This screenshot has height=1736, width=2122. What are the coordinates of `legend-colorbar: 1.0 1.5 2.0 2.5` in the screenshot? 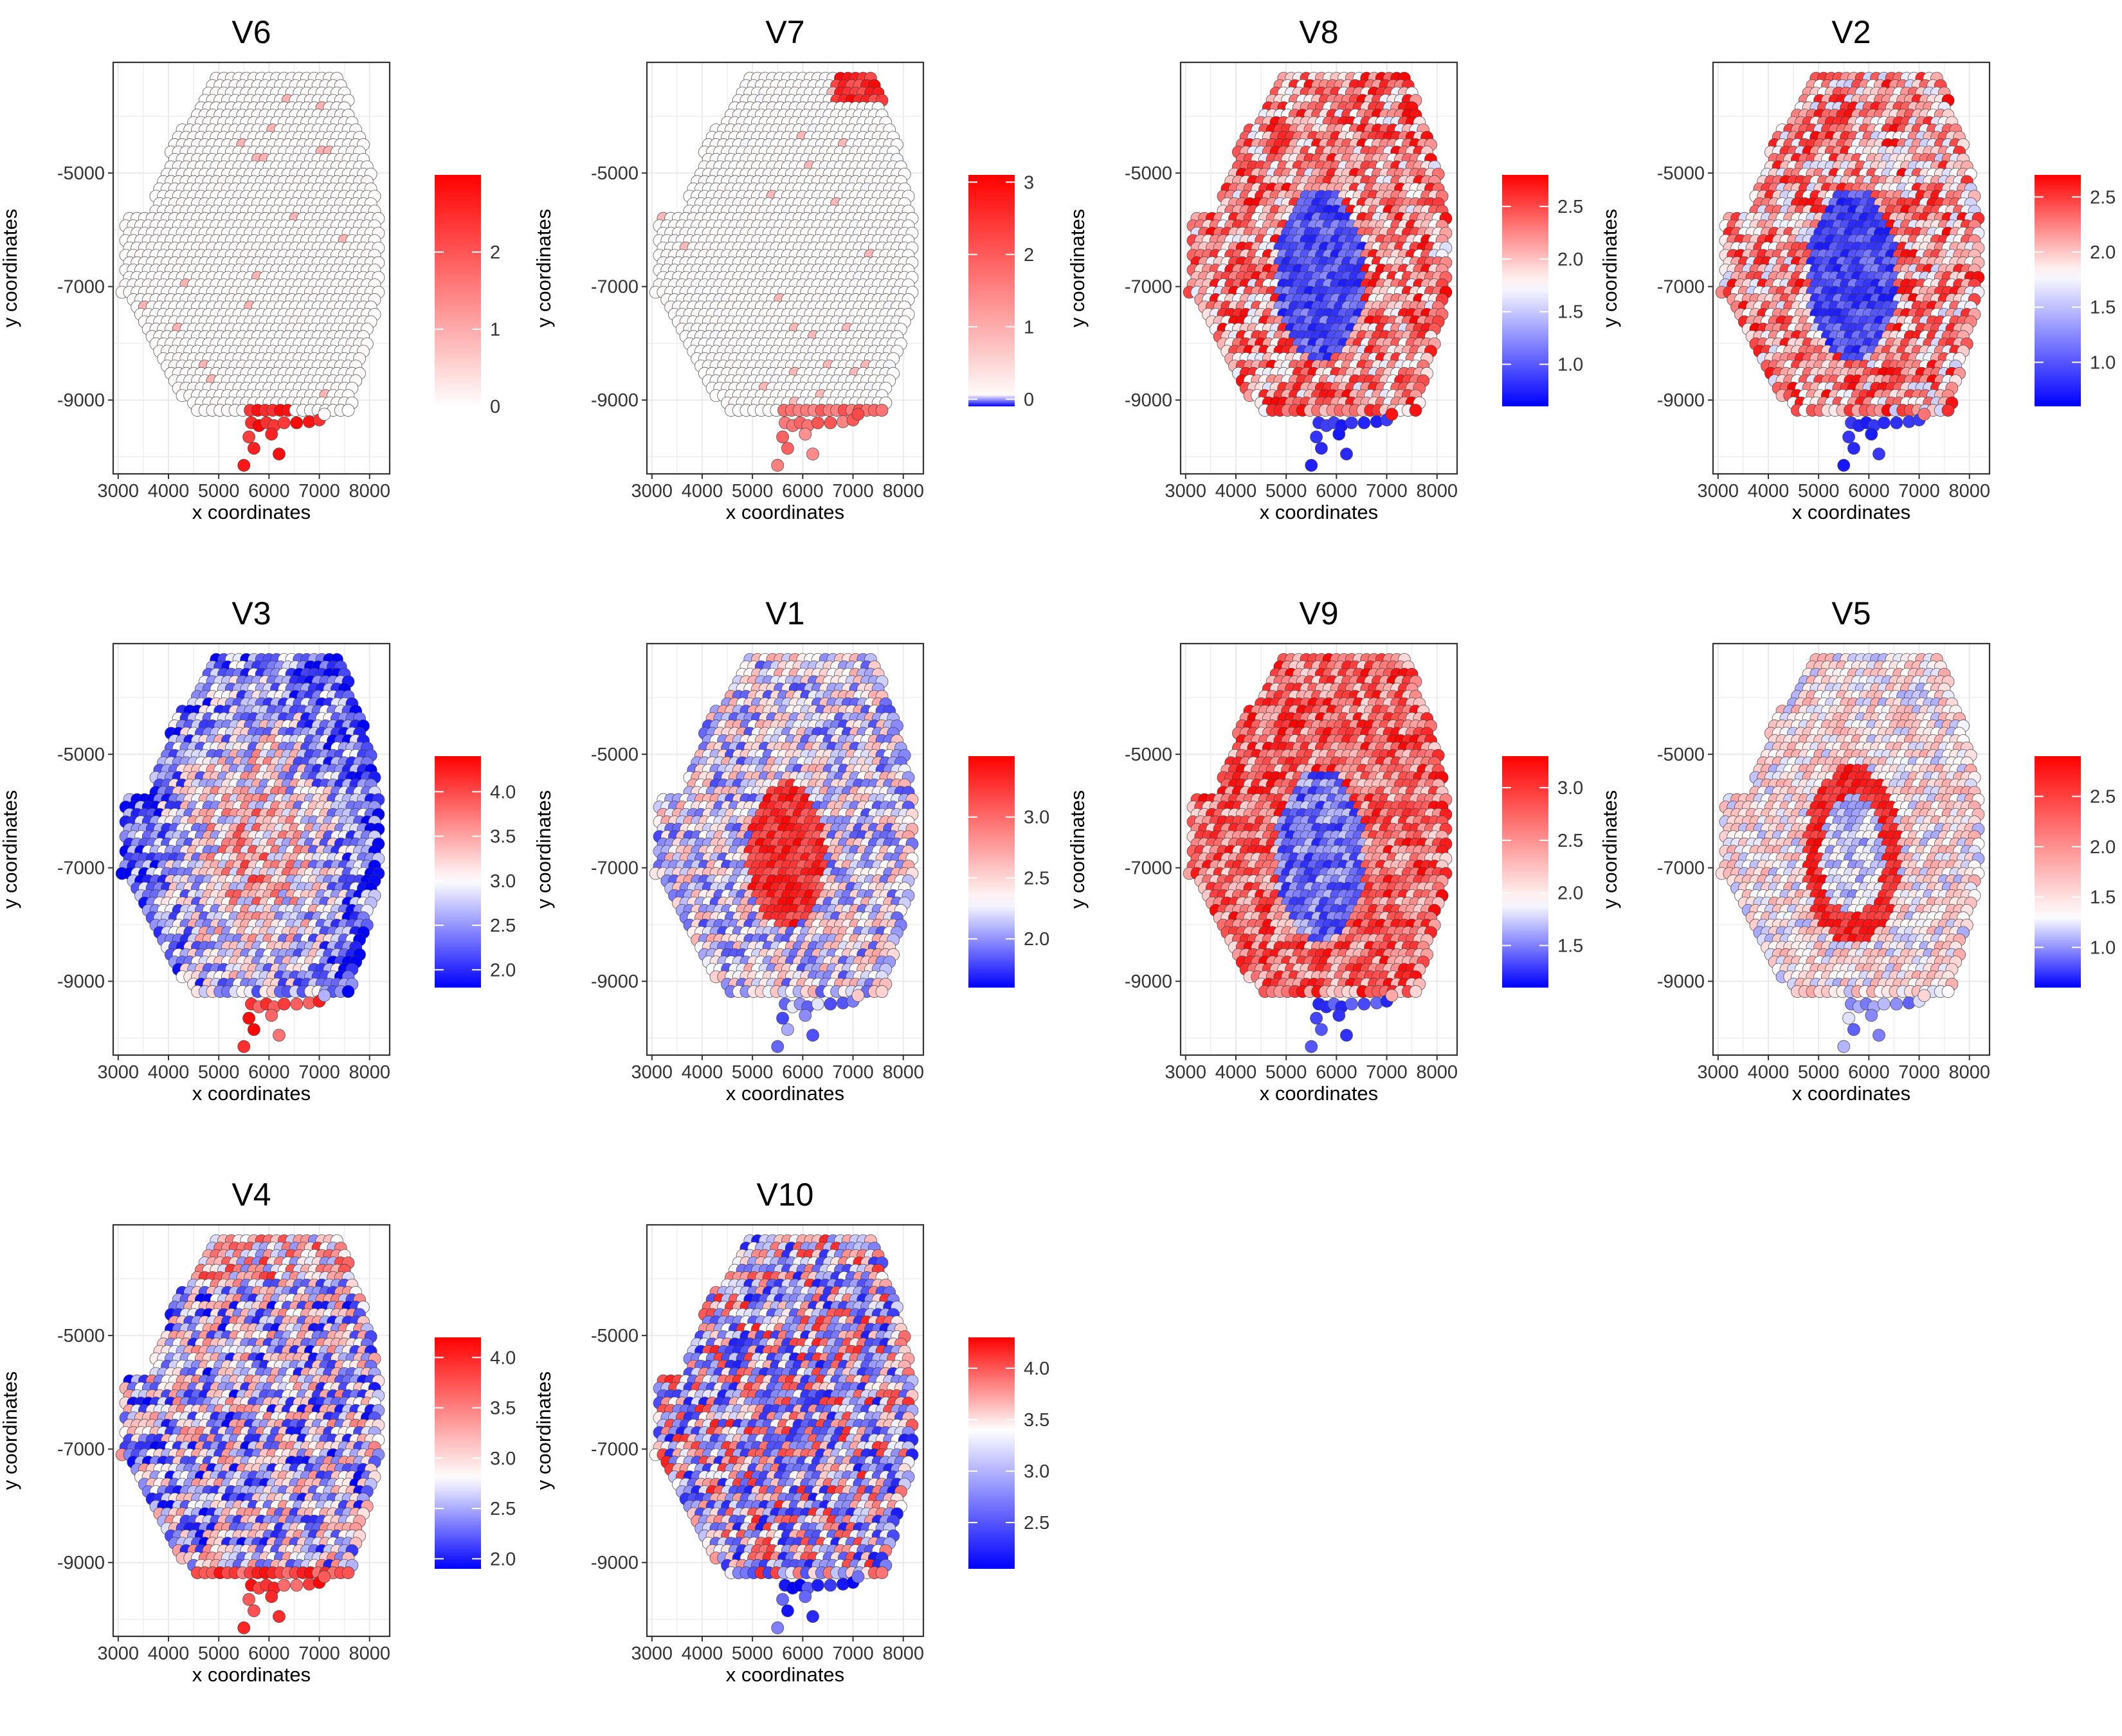 It's located at (1542, 290).